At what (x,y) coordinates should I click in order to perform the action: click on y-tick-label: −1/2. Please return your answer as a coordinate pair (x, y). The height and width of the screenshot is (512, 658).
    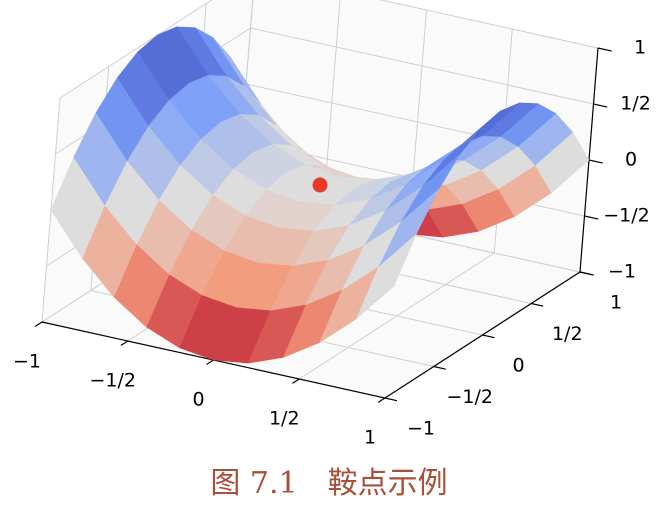
    Looking at the image, I should click on (470, 397).